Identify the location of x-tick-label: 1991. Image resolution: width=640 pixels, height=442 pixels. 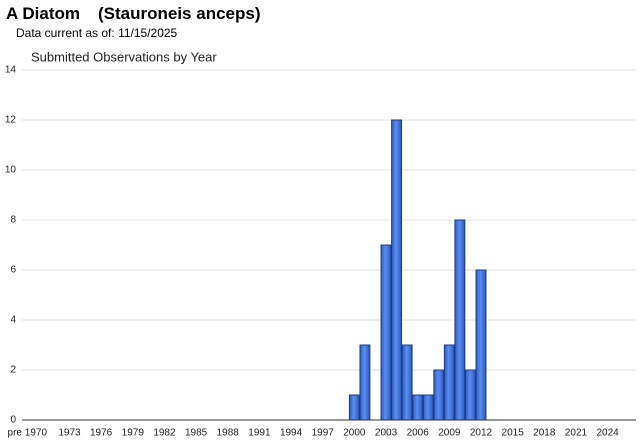
(259, 433).